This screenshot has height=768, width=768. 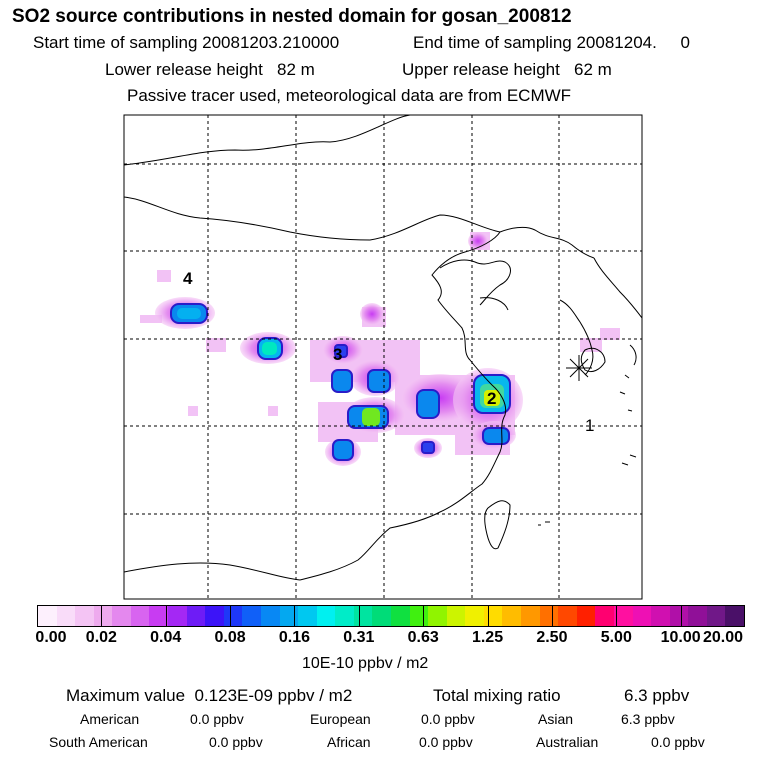 What do you see at coordinates (365, 663) in the screenshot?
I see `colorbar-unit-label: 10E-10 ppbv / m2` at bounding box center [365, 663].